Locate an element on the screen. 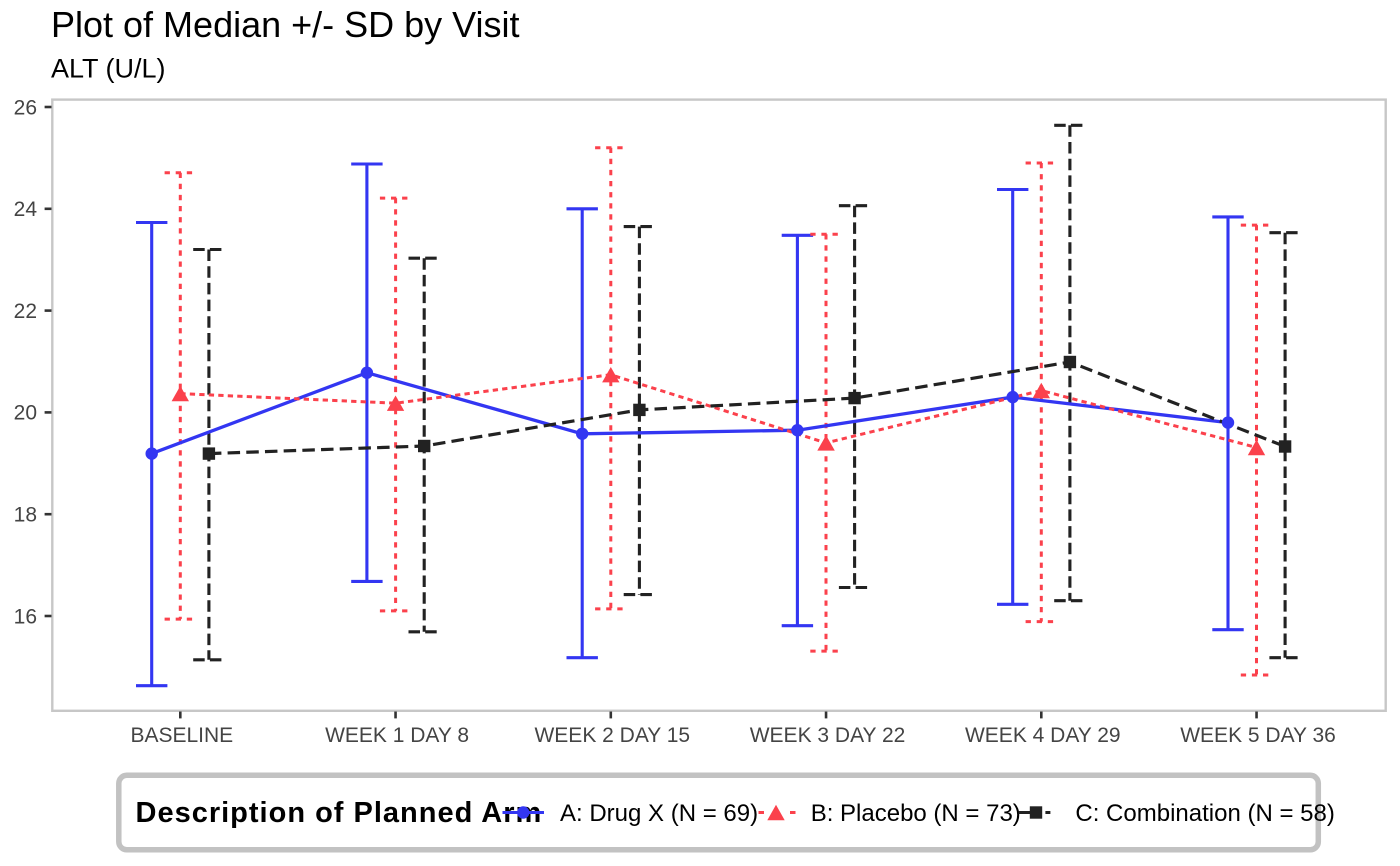 Image resolution: width=1400 pixels, height=866 pixels. svg-text: ALT (U/L) is located at coordinates (108, 69).